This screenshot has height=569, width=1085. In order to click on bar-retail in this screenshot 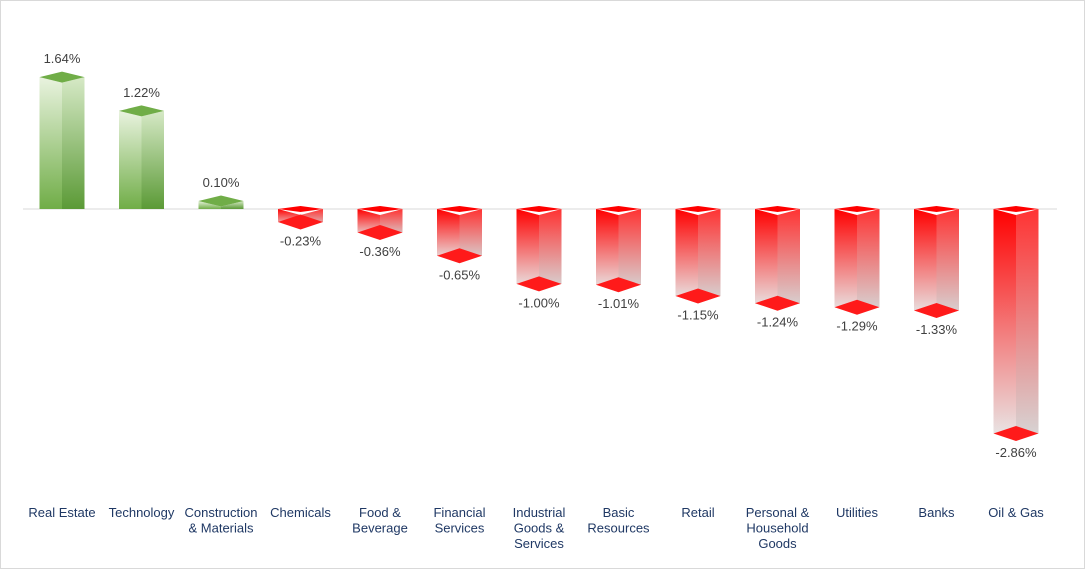, I will do `click(698, 255)`.